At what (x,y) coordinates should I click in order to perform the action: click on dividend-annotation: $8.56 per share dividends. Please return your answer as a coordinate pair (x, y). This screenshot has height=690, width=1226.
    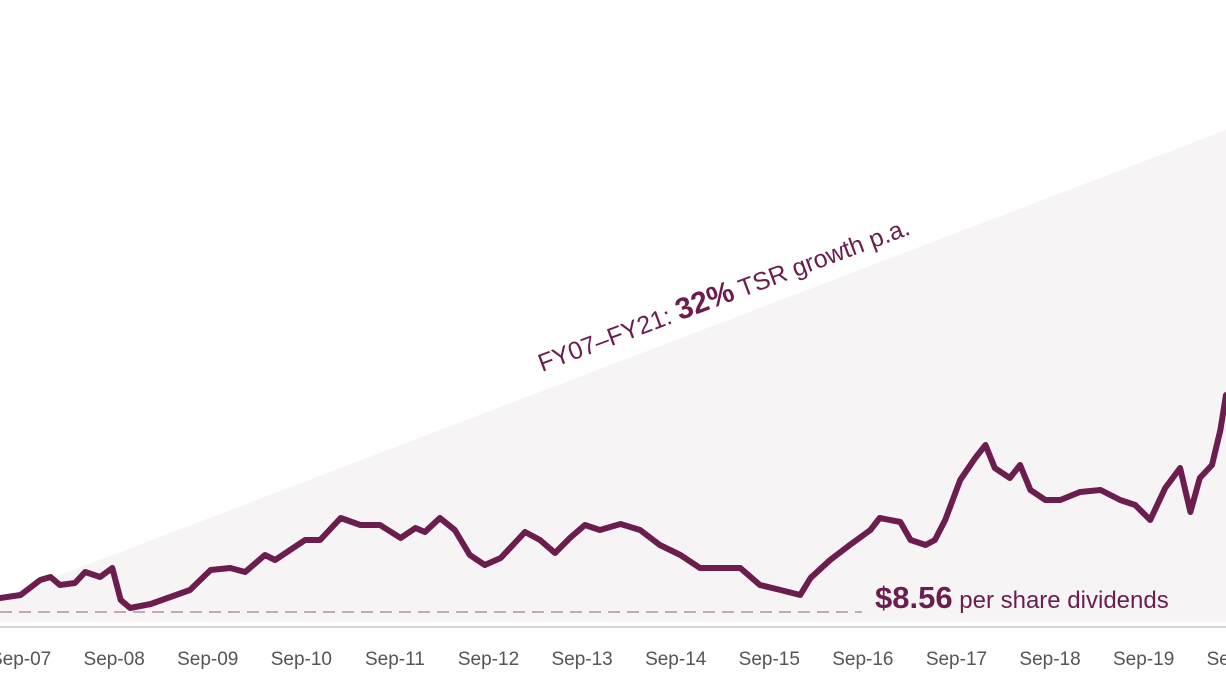
    Looking at the image, I should click on (1022, 597).